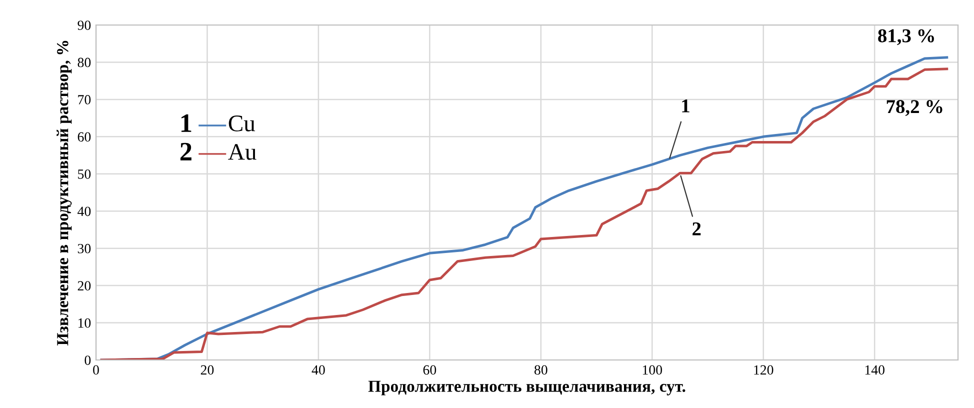  I want to click on y-tick-label: 70, so click(84, 99).